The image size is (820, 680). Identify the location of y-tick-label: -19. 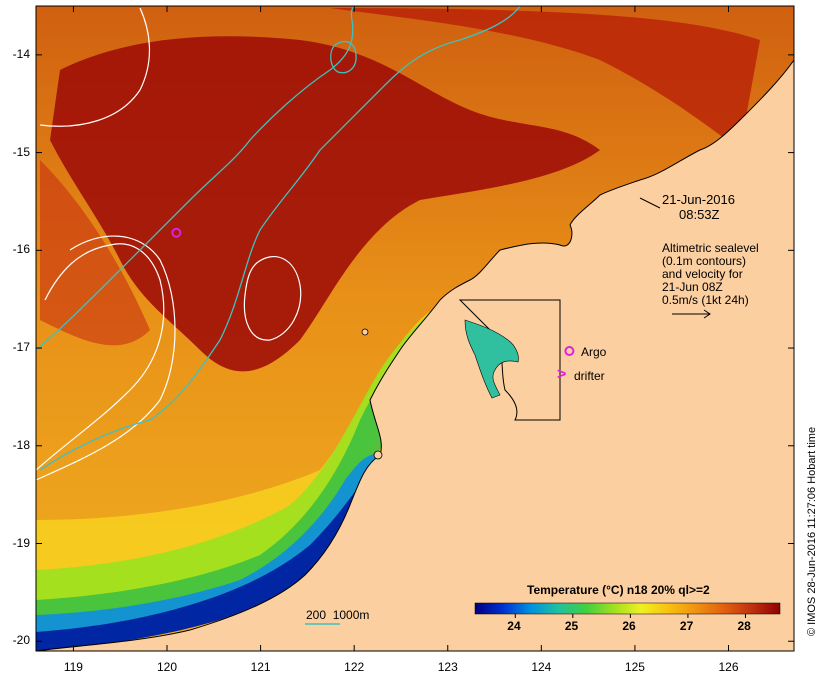
(21, 542).